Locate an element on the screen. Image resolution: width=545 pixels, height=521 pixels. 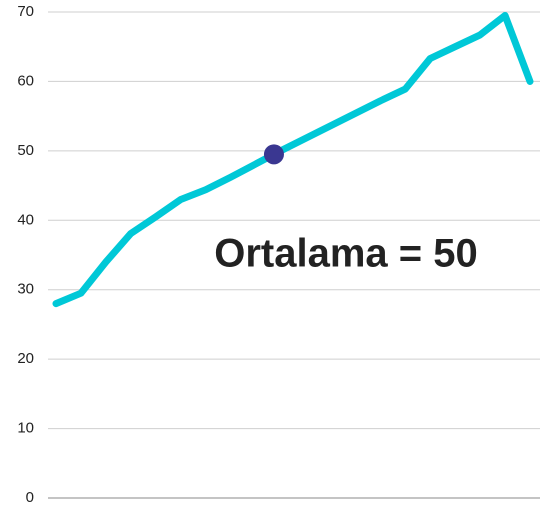
y-tick-label: 30 is located at coordinates (25, 289).